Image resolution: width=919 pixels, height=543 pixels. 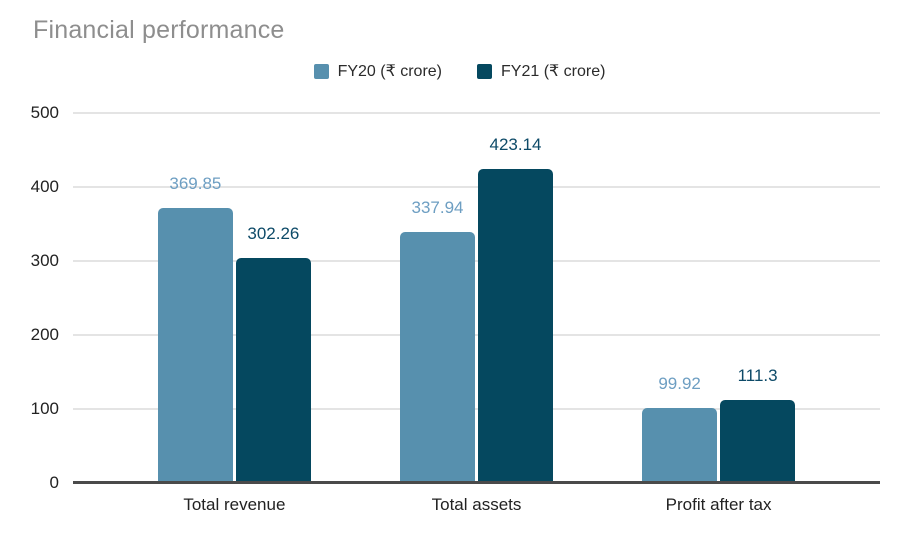 What do you see at coordinates (273, 234) in the screenshot?
I see `bar-value-label: 302.26` at bounding box center [273, 234].